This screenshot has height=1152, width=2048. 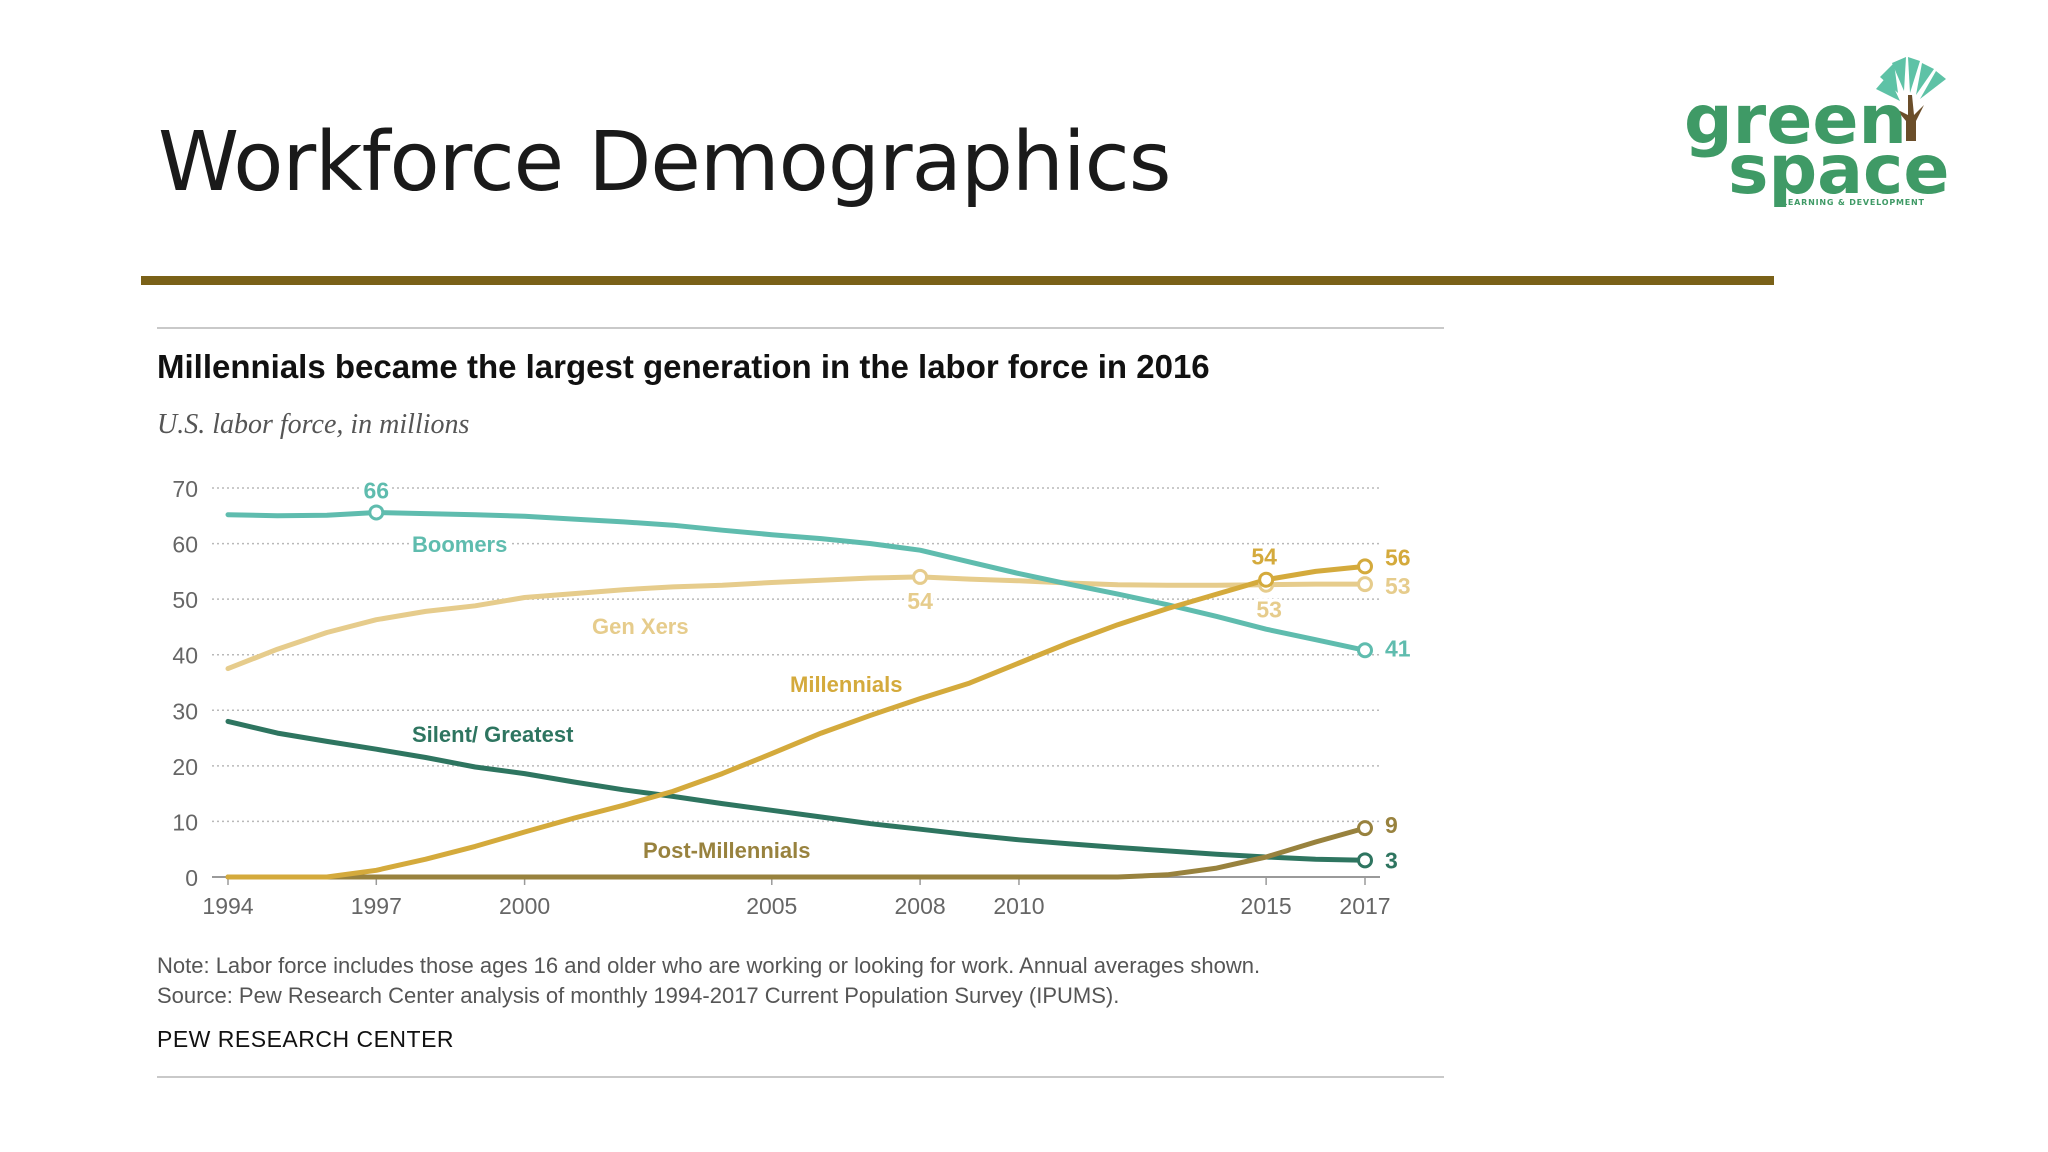 I want to click on x-tick-label: 2015, so click(x=1266, y=906).